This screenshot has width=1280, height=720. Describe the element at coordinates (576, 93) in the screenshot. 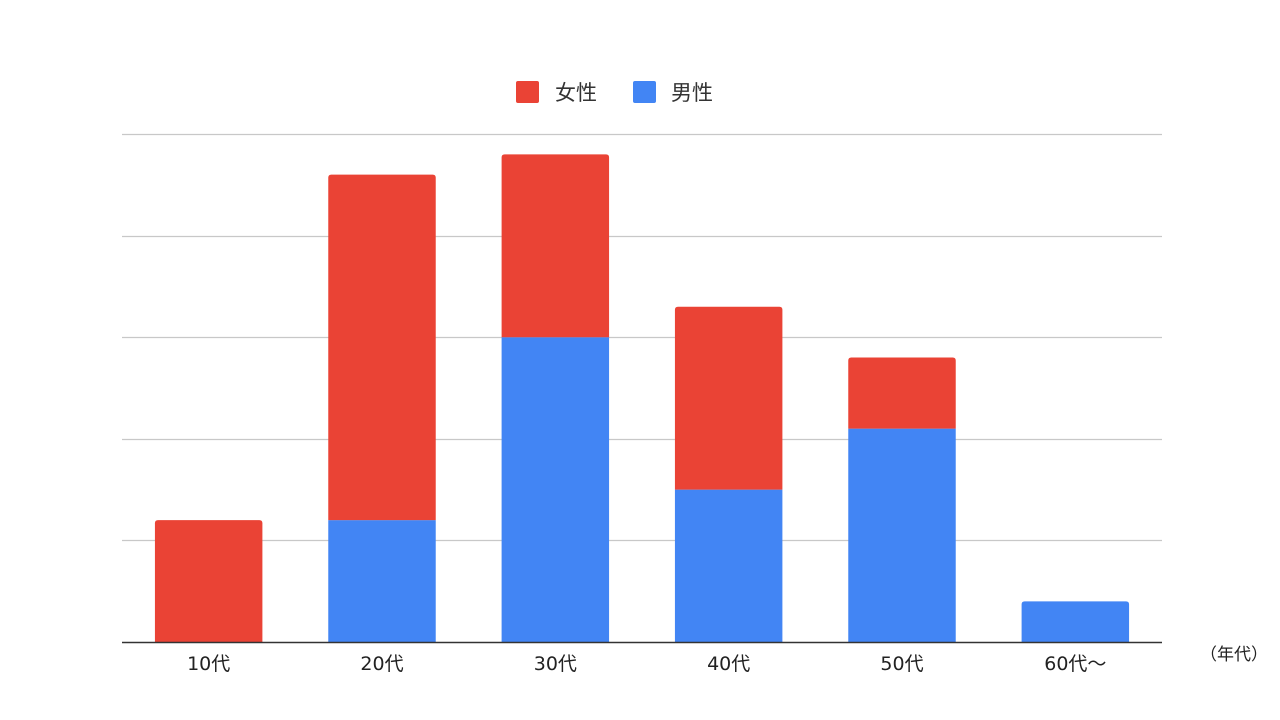

I see `legend-label-female: 女性` at that location.